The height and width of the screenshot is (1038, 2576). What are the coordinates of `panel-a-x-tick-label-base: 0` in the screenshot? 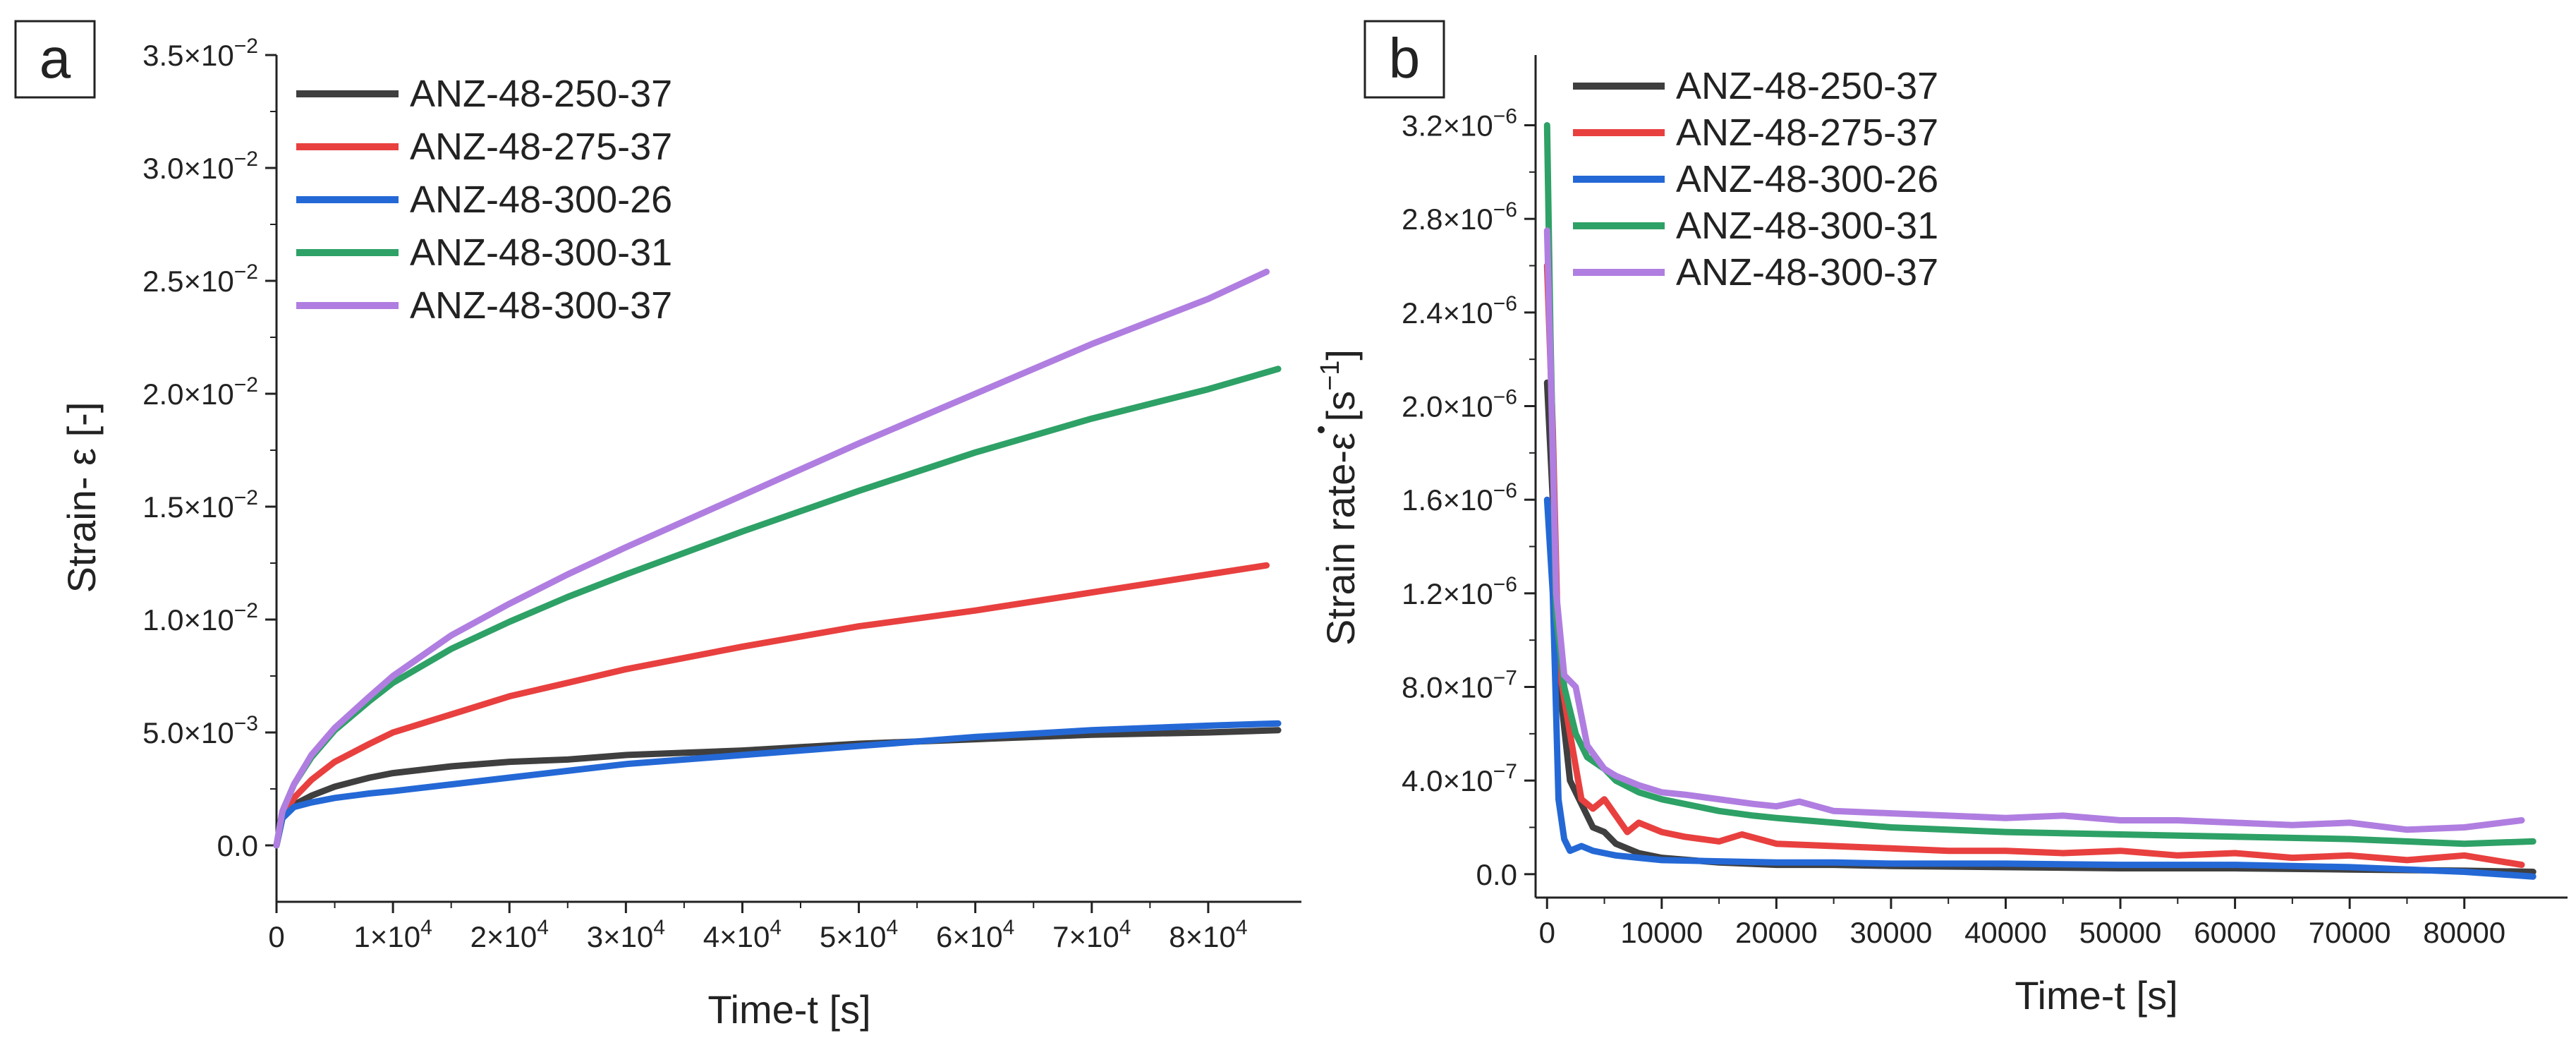 It's located at (276, 936).